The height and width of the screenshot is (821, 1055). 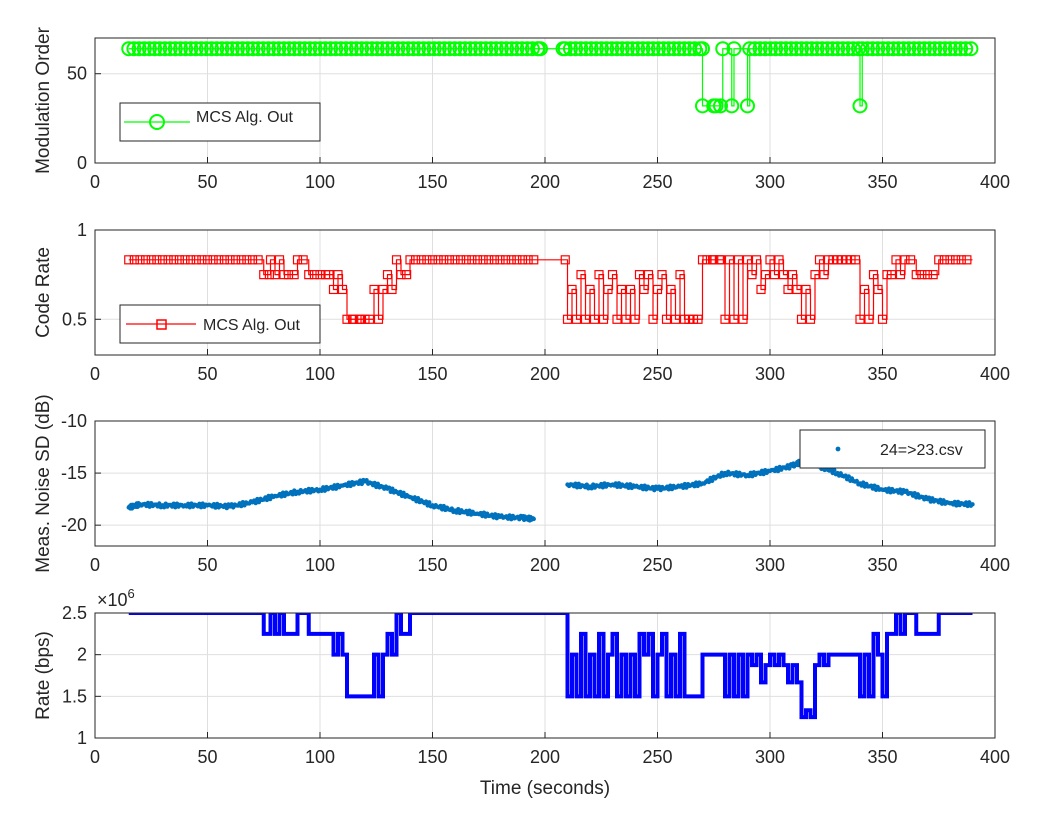 What do you see at coordinates (74, 421) in the screenshot?
I see `y-tick-label: -10` at bounding box center [74, 421].